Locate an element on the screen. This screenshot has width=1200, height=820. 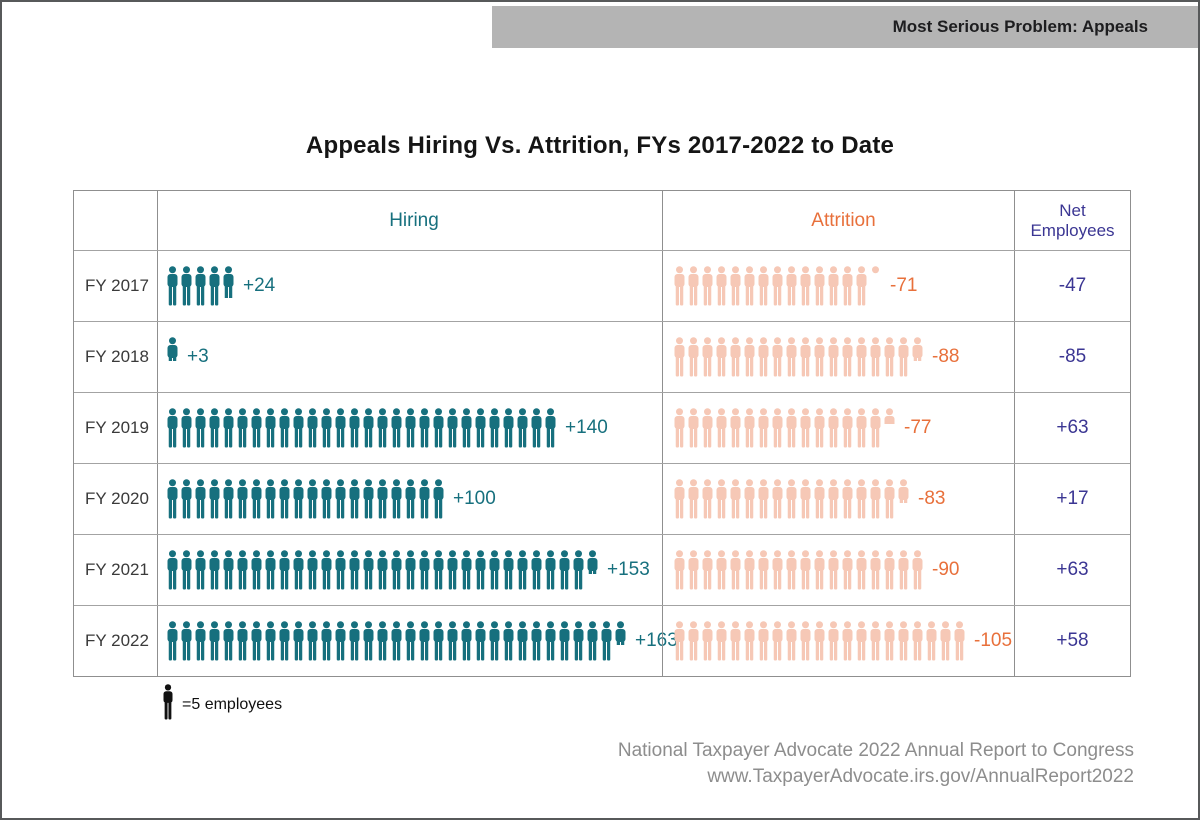
table-row: FY 2019 +140 -77 +63 is located at coordinates (602, 427).